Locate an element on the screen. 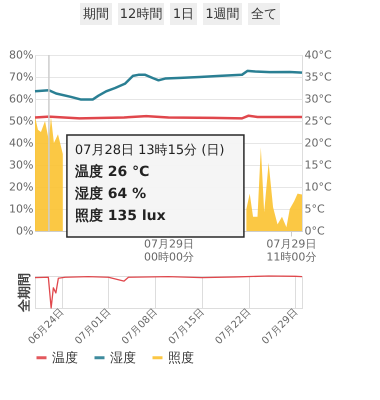  legend-label: 温度 is located at coordinates (65, 358).